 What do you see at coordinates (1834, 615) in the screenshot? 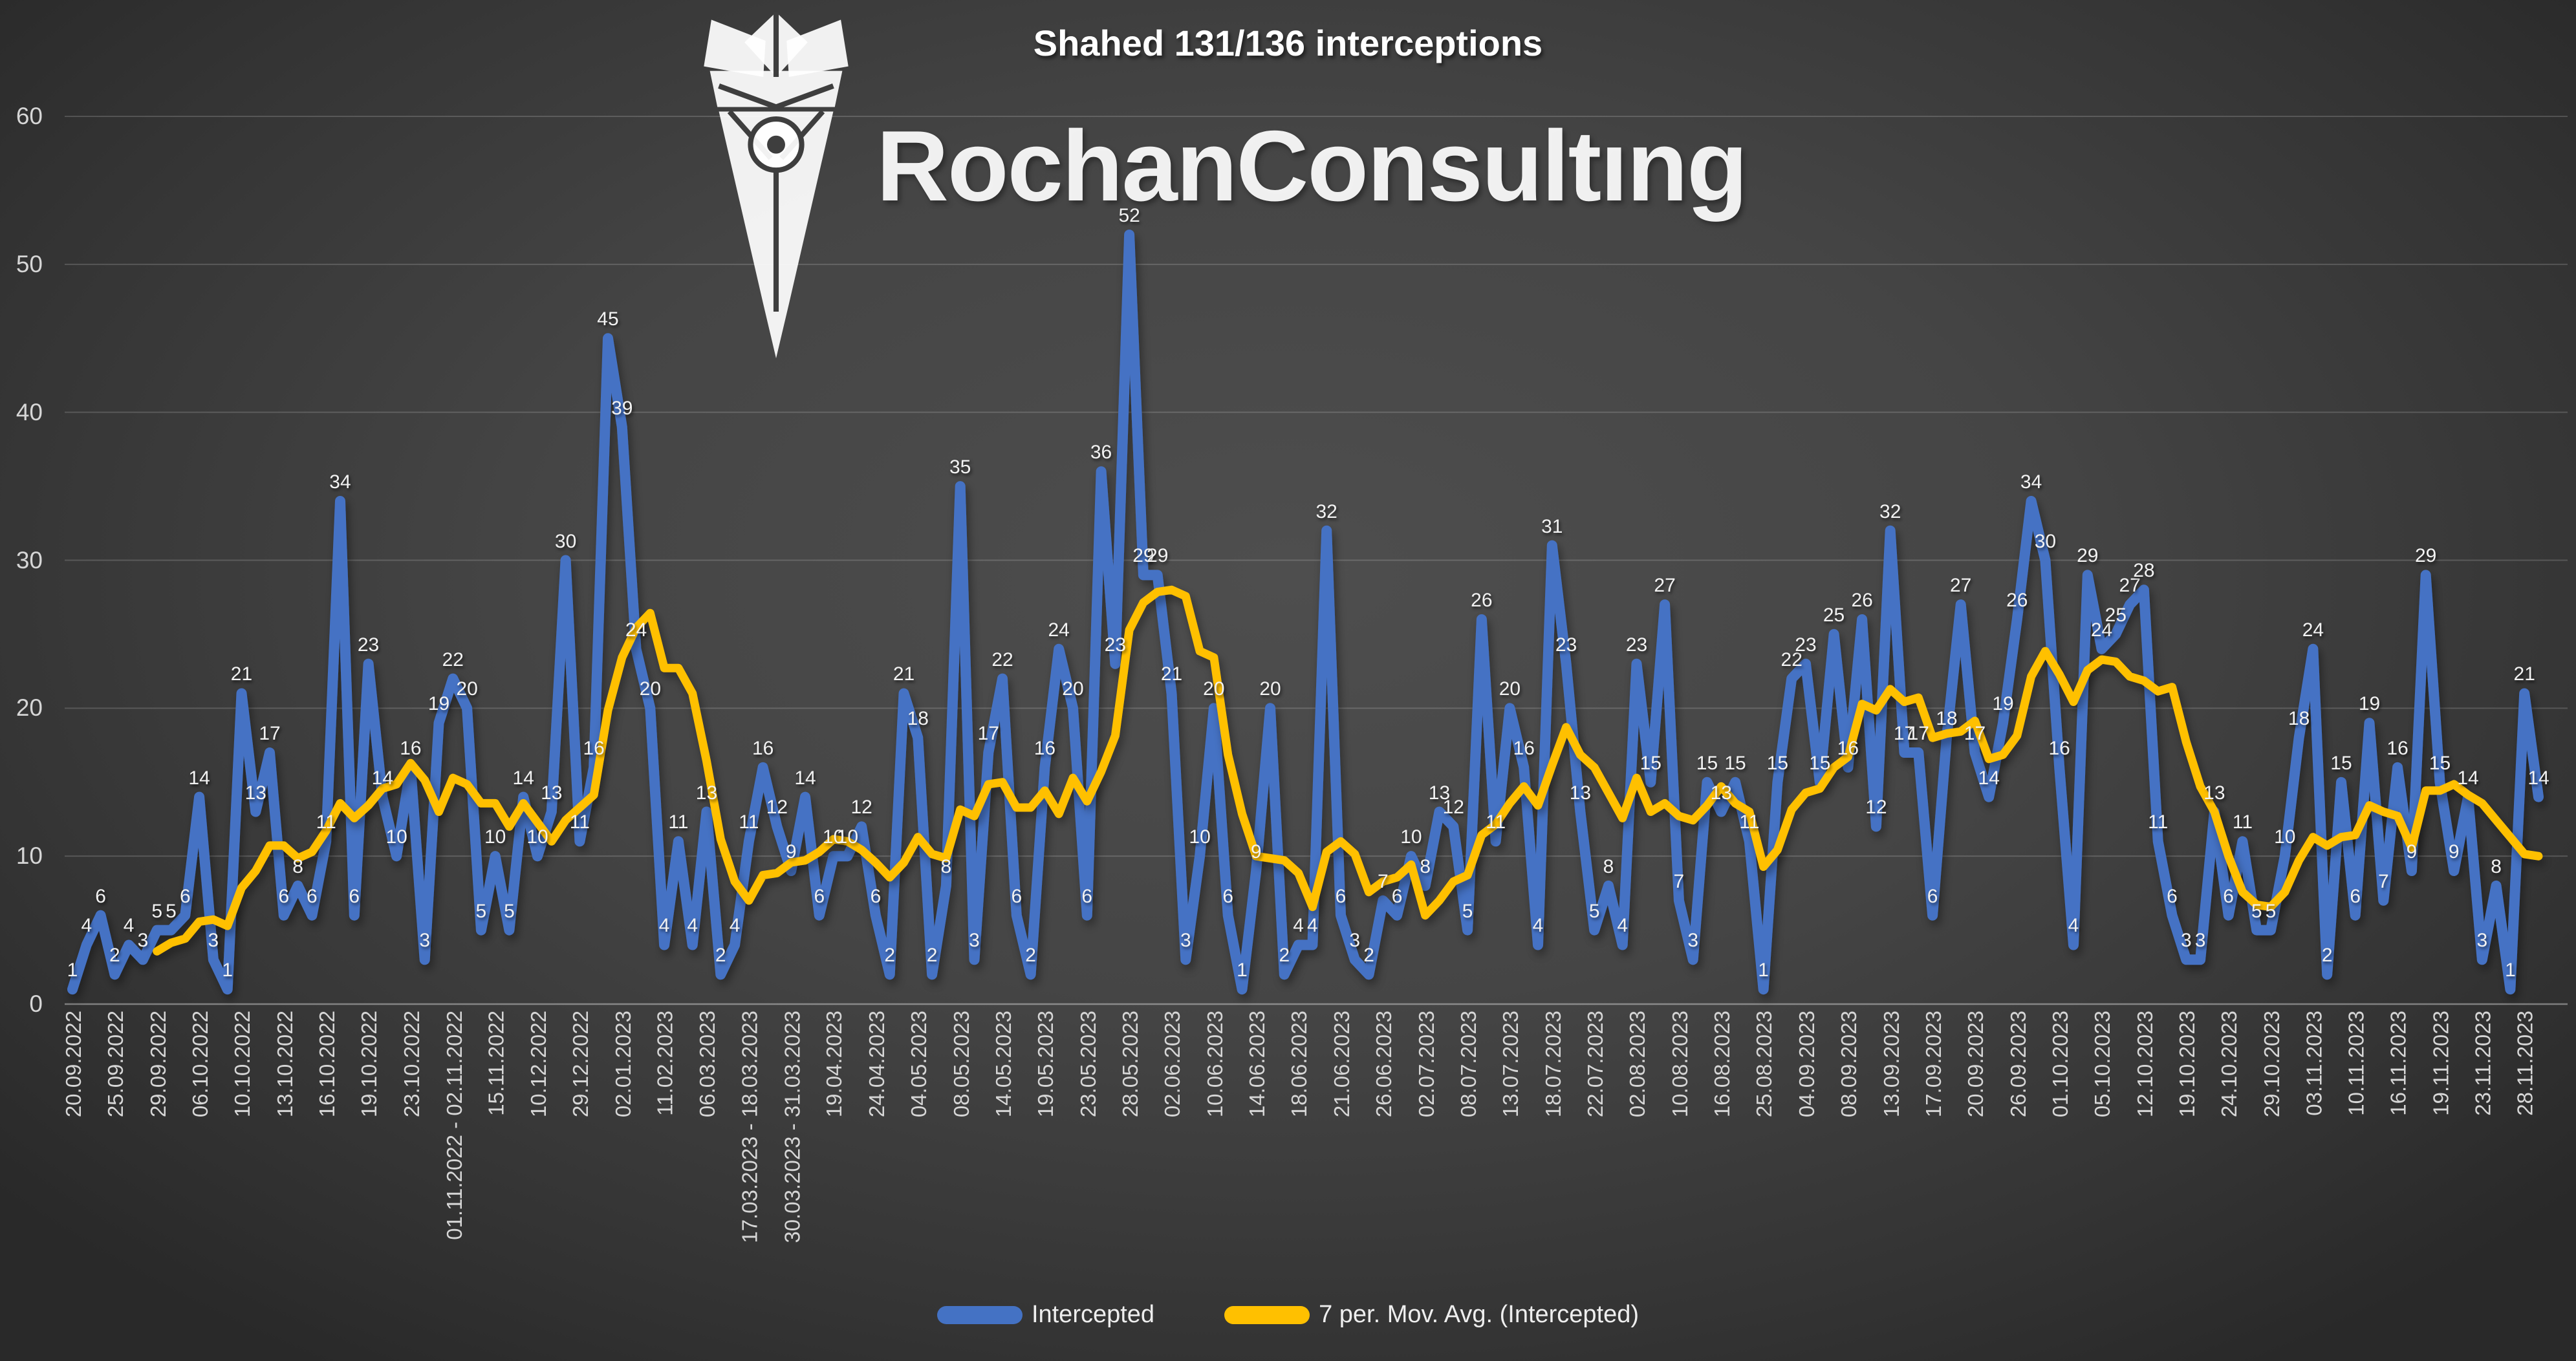
I see `data-label: 25` at bounding box center [1834, 615].